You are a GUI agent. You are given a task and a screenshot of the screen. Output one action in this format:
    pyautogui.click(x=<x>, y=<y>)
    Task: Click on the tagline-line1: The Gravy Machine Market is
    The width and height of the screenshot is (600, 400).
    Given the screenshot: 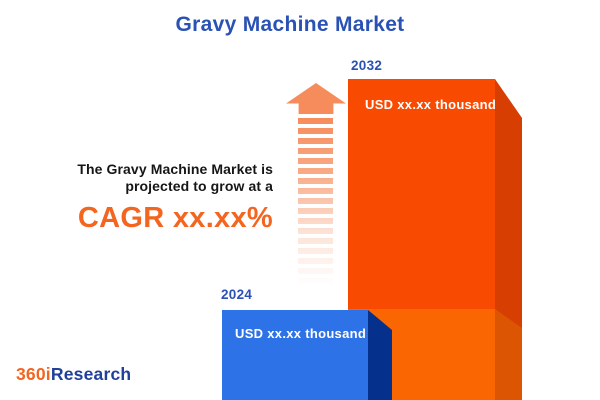 What is the action you would take?
    pyautogui.click(x=175, y=169)
    